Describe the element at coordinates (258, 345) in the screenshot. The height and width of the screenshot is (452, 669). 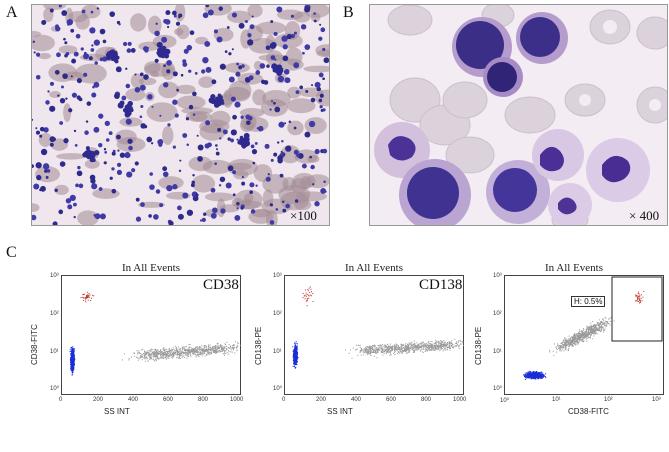
I see `plot2-ylabel: CD138-PE` at that location.